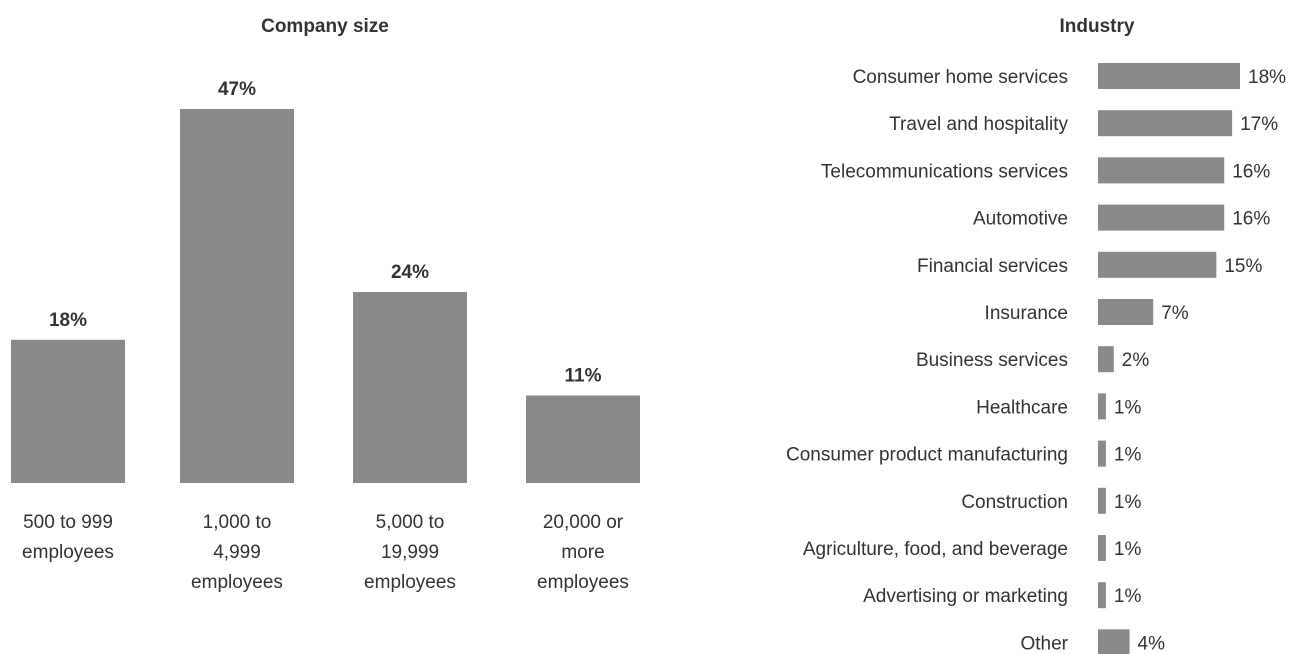 The image size is (1311, 654). I want to click on company-size-category-label: 500 to 999, so click(68, 522).